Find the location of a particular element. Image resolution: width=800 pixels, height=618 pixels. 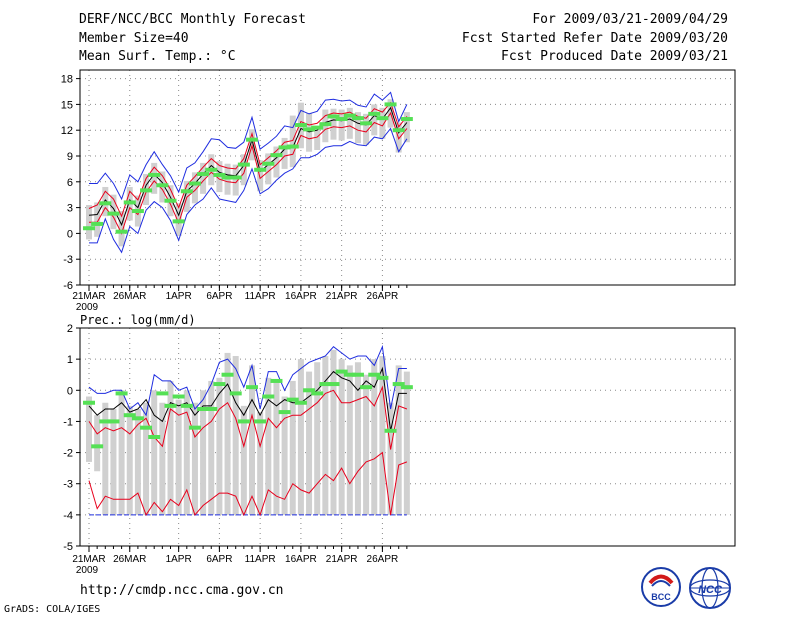

temperature-xtick-label: 26APR is located at coordinates (383, 296).